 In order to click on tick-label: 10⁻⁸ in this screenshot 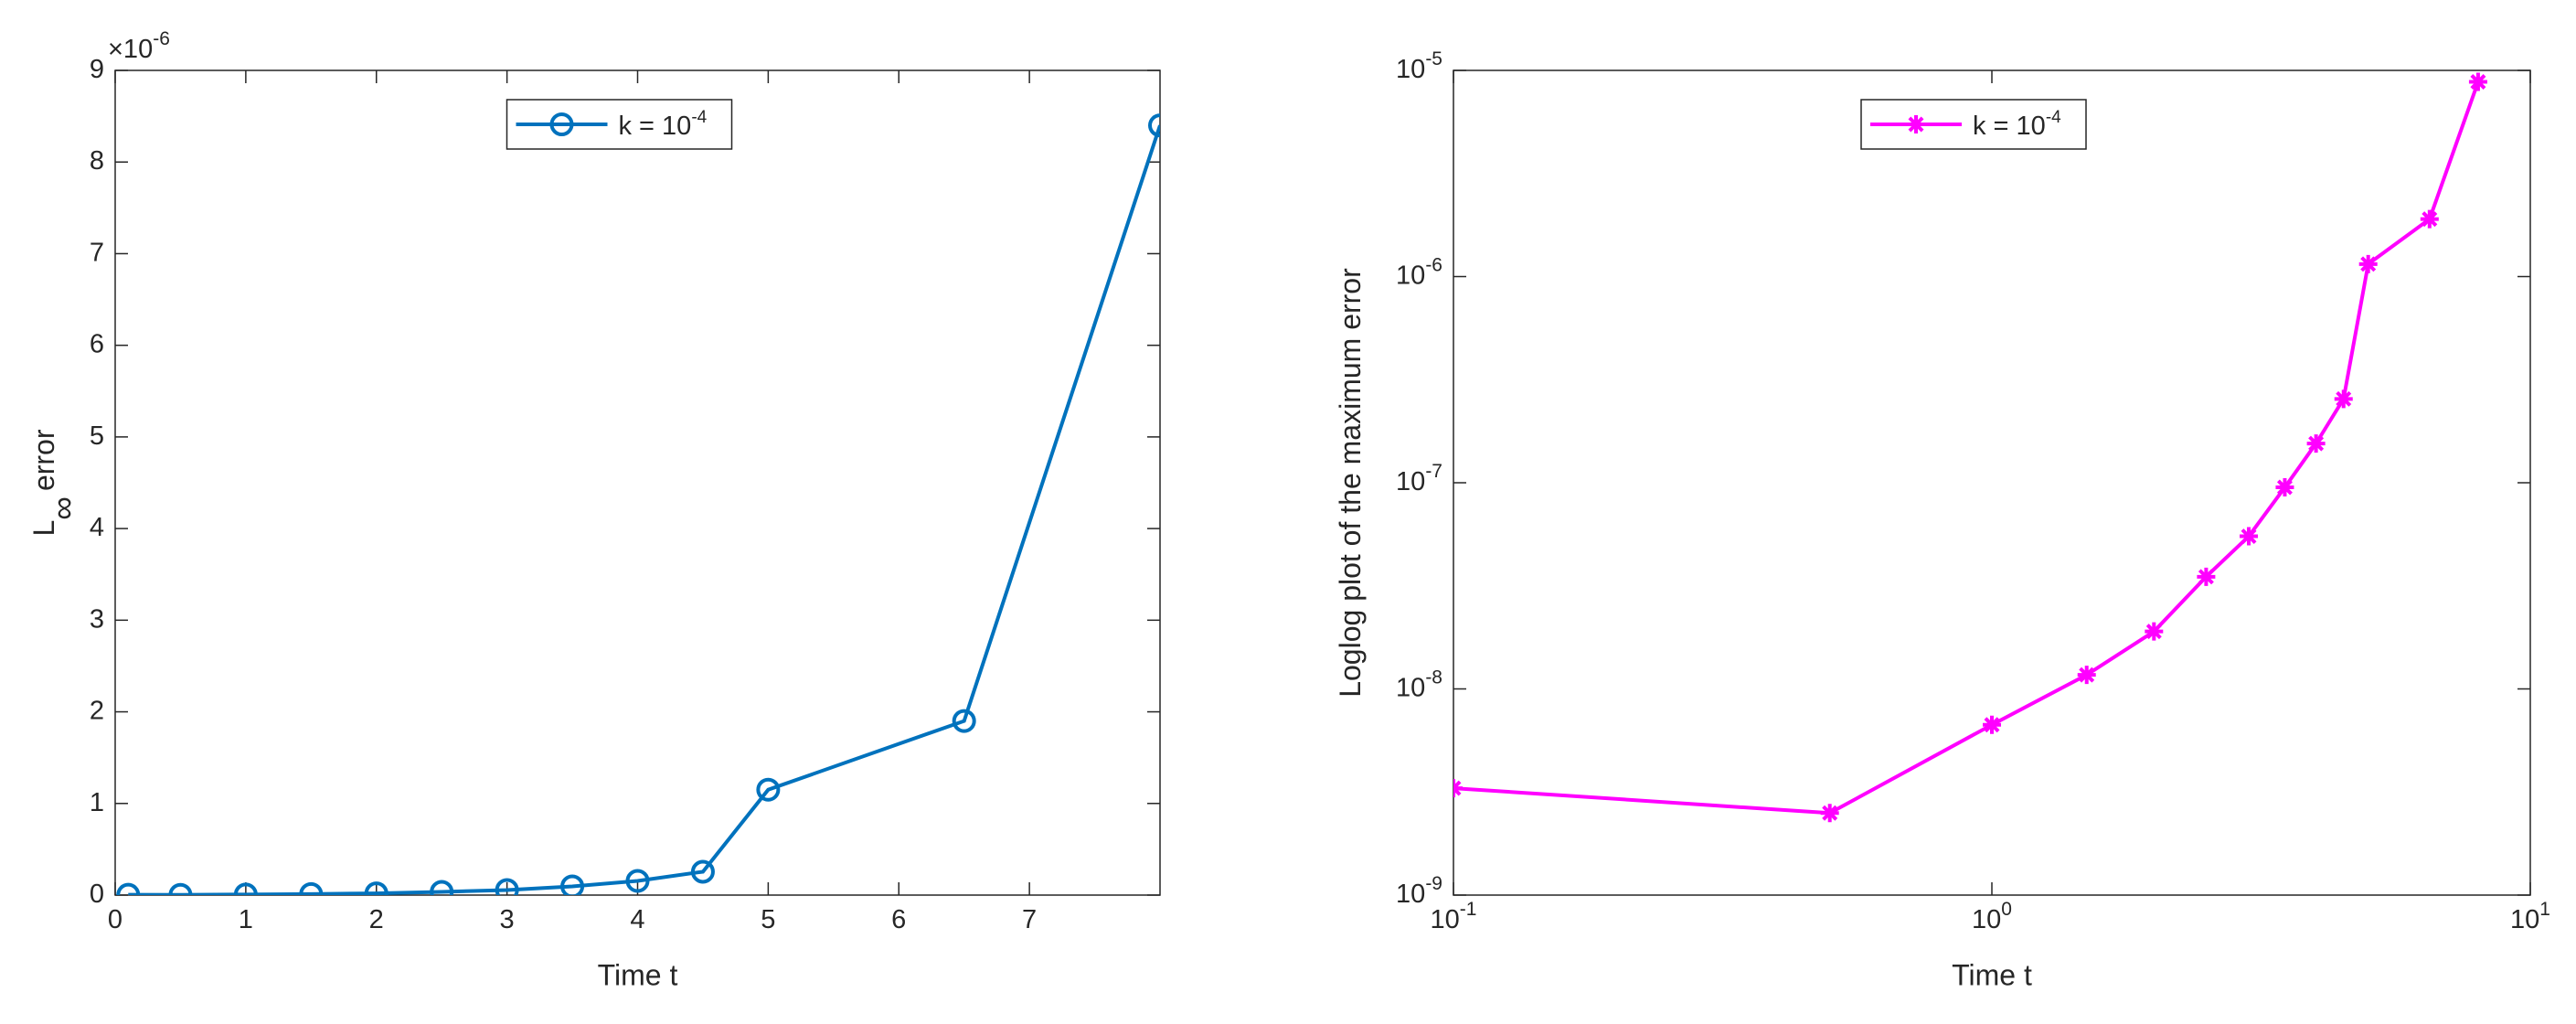, I will do `click(1419, 685)`.